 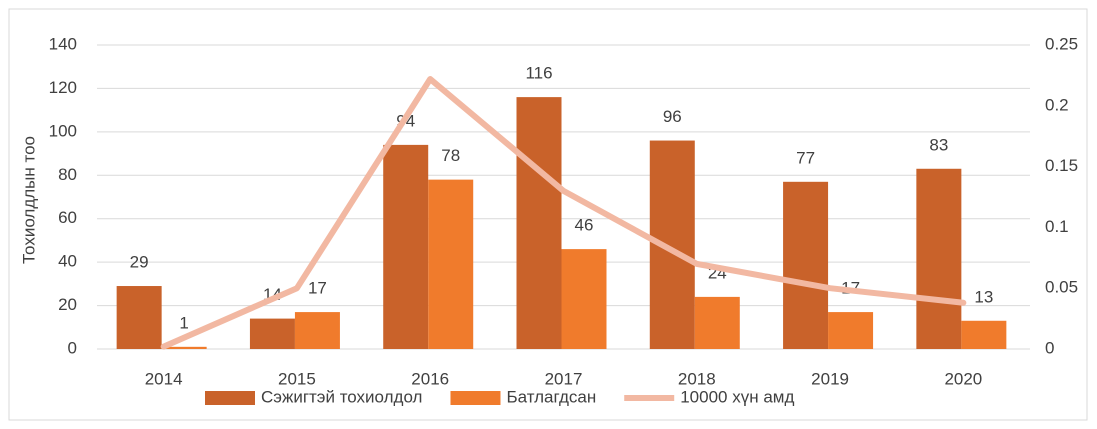 I want to click on x-tick-label: 2015, so click(x=297, y=378).